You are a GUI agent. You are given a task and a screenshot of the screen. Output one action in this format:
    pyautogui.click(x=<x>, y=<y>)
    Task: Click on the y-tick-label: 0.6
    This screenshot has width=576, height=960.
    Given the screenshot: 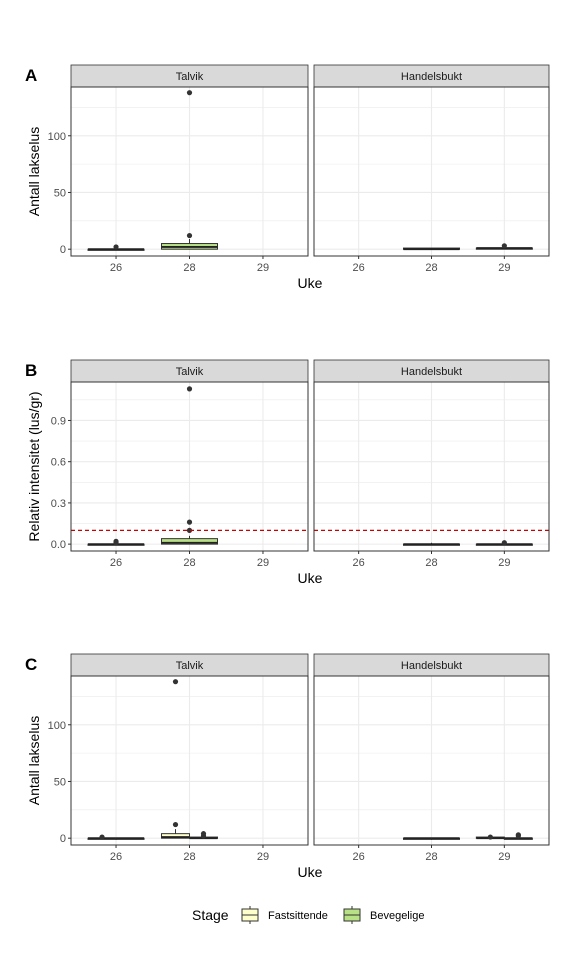 What is the action you would take?
    pyautogui.click(x=58, y=463)
    